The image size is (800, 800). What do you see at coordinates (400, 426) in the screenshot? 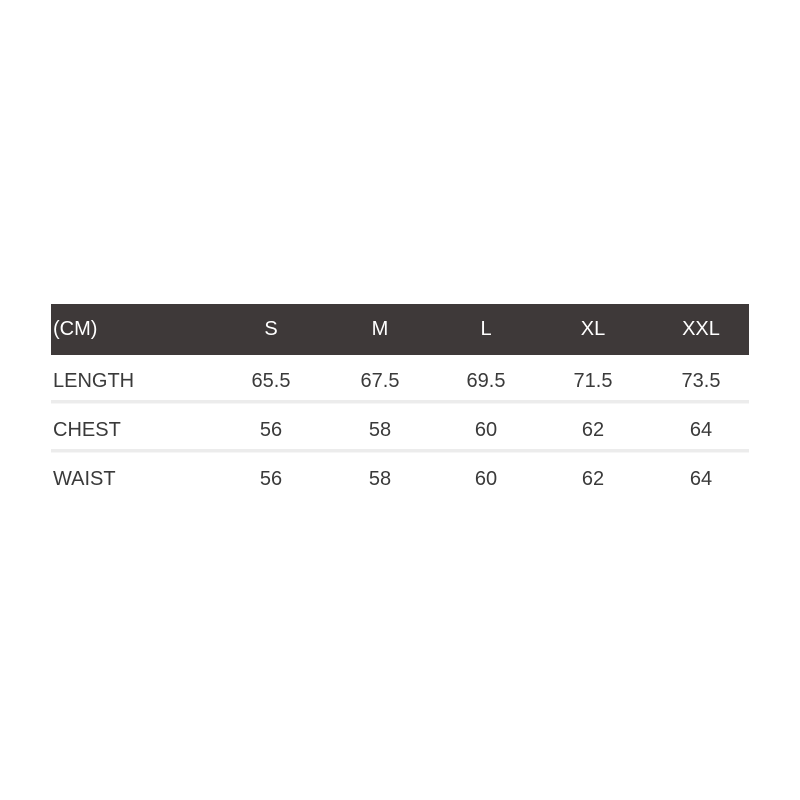
I see `table-row-chest: CHEST 56 58 60 62 64` at bounding box center [400, 426].